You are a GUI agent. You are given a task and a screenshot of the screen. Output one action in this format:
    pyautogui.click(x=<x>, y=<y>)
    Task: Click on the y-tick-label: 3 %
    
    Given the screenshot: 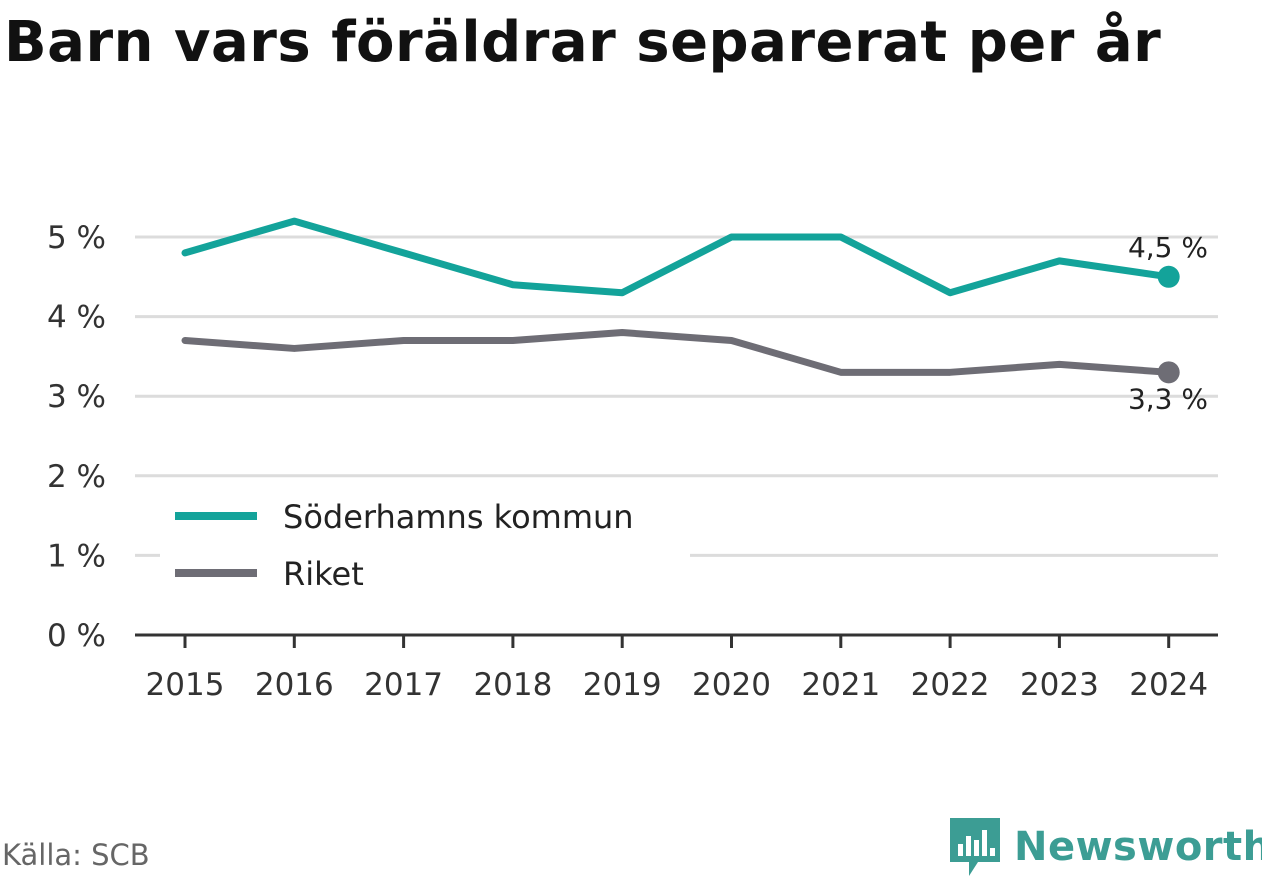 What is the action you would take?
    pyautogui.click(x=76, y=397)
    